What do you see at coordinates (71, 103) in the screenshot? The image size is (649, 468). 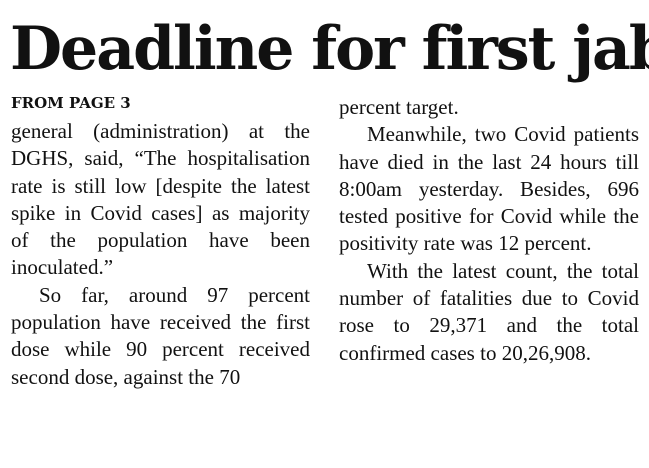 I see `continuation-kicker: FROM PAGE 3` at bounding box center [71, 103].